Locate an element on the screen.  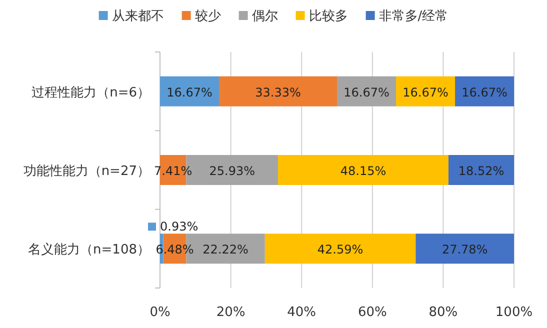
label-series: 42.59% is located at coordinates (340, 249).